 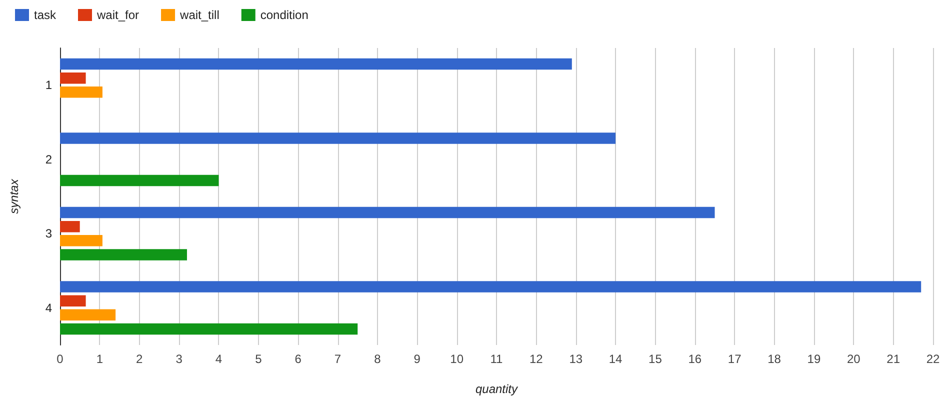 What do you see at coordinates (100, 359) in the screenshot?
I see `x-tick-label: 1` at bounding box center [100, 359].